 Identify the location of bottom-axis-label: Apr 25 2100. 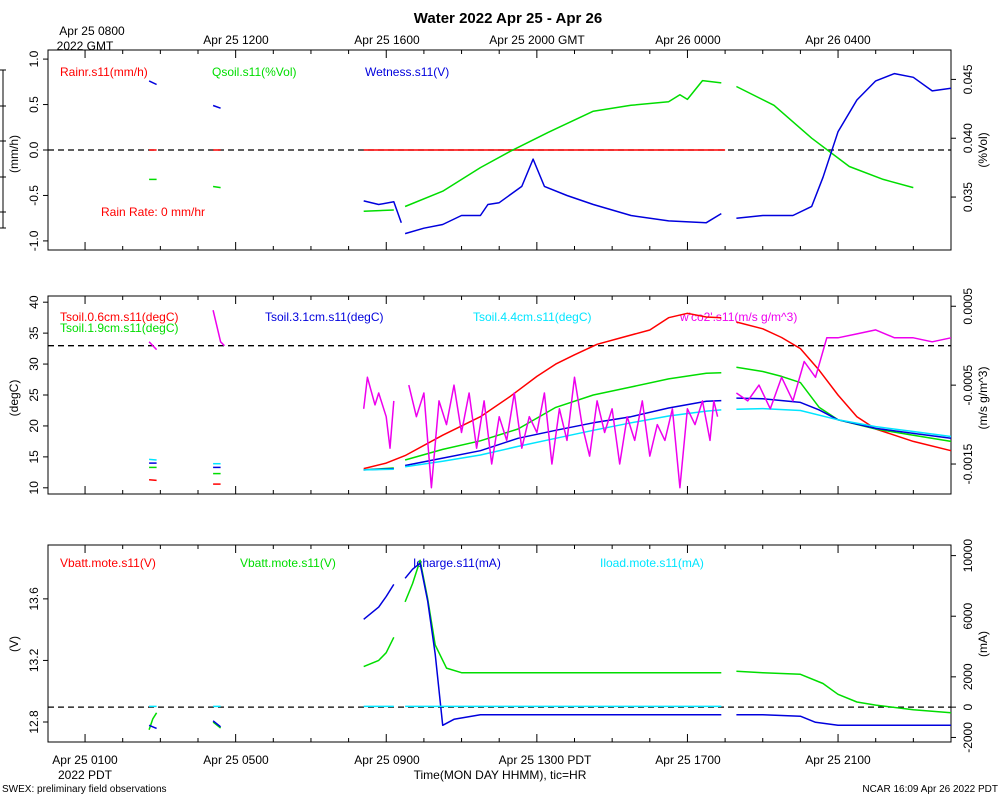
(838, 760).